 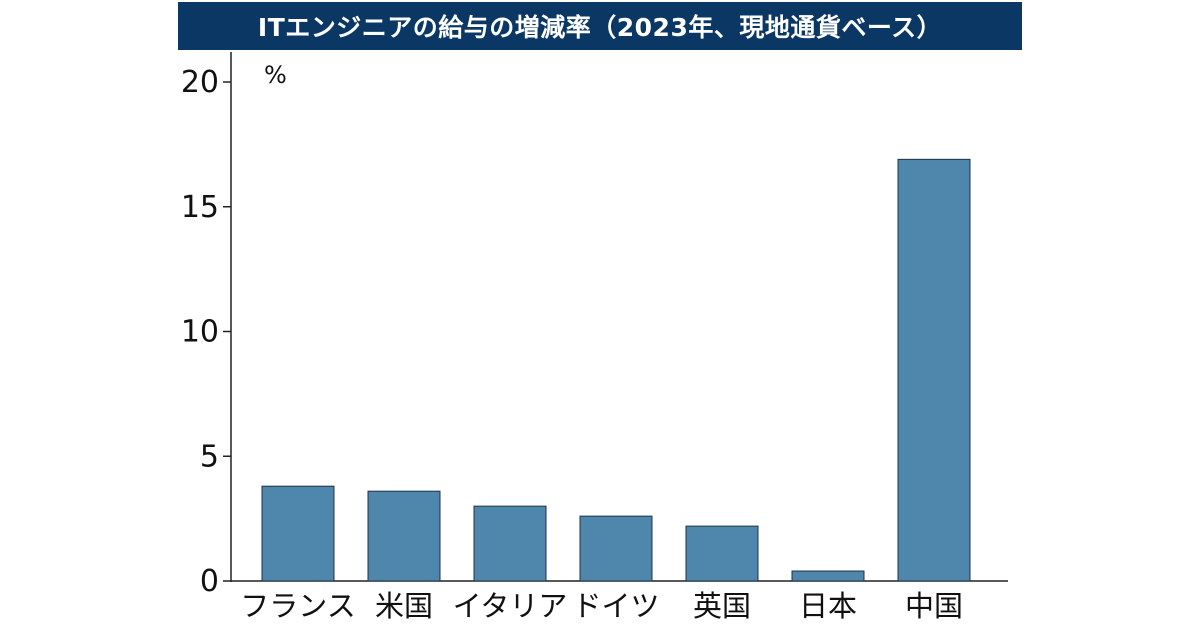 I want to click on category-labels: フランス 米国 イタリア ドイツ 英国 日本 中国, so click(x=601, y=606).